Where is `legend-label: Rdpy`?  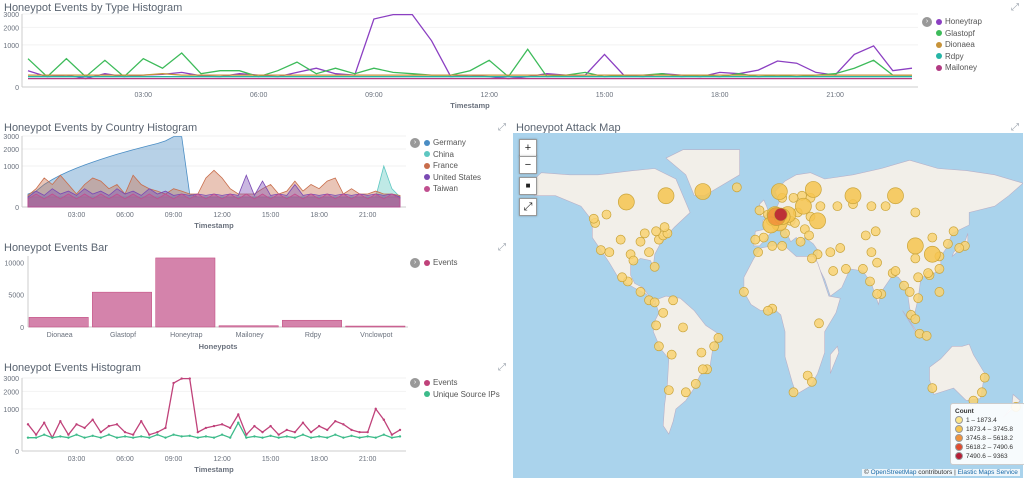 legend-label: Rdpy is located at coordinates (954, 56).